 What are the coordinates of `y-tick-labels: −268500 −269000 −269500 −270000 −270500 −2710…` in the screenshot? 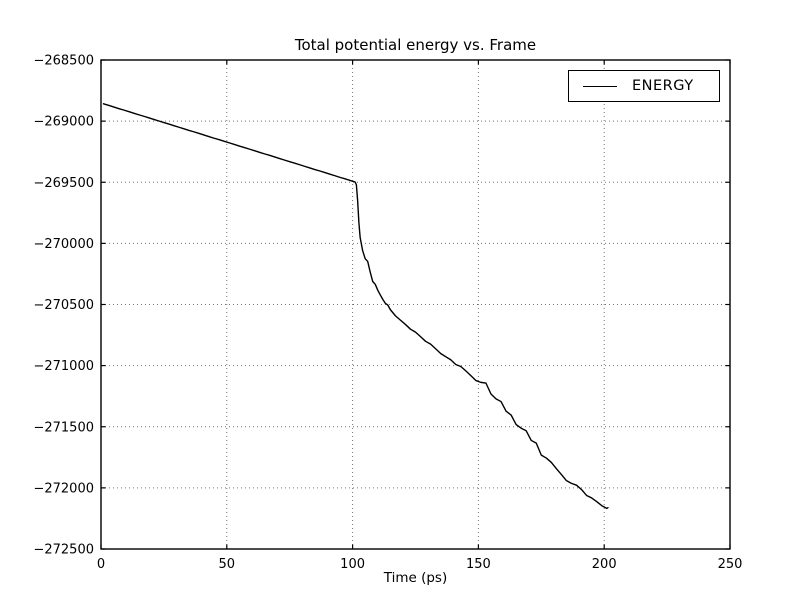 It's located at (63, 306).